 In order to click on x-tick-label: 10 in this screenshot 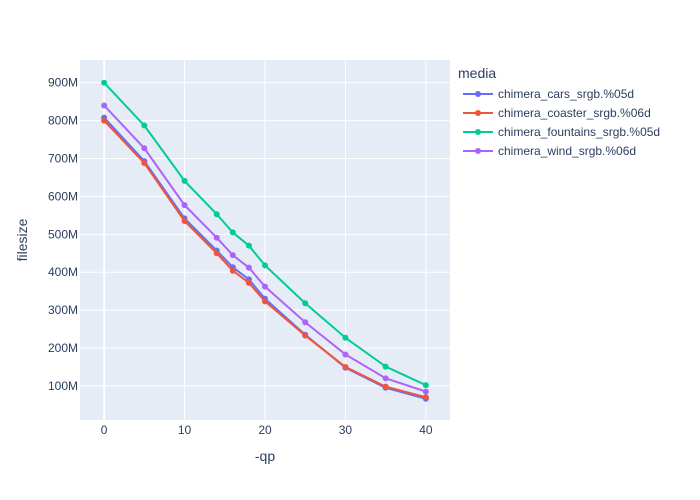, I will do `click(185, 430)`.